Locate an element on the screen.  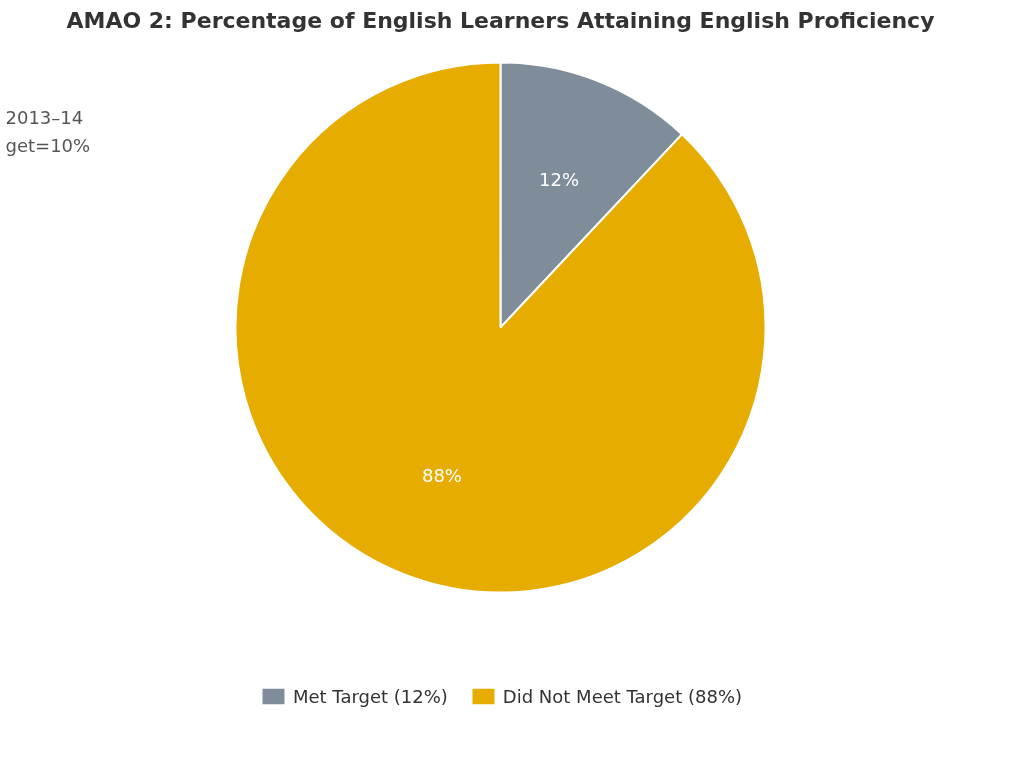
legend-label: Met Target (12%) is located at coordinates (370, 696).